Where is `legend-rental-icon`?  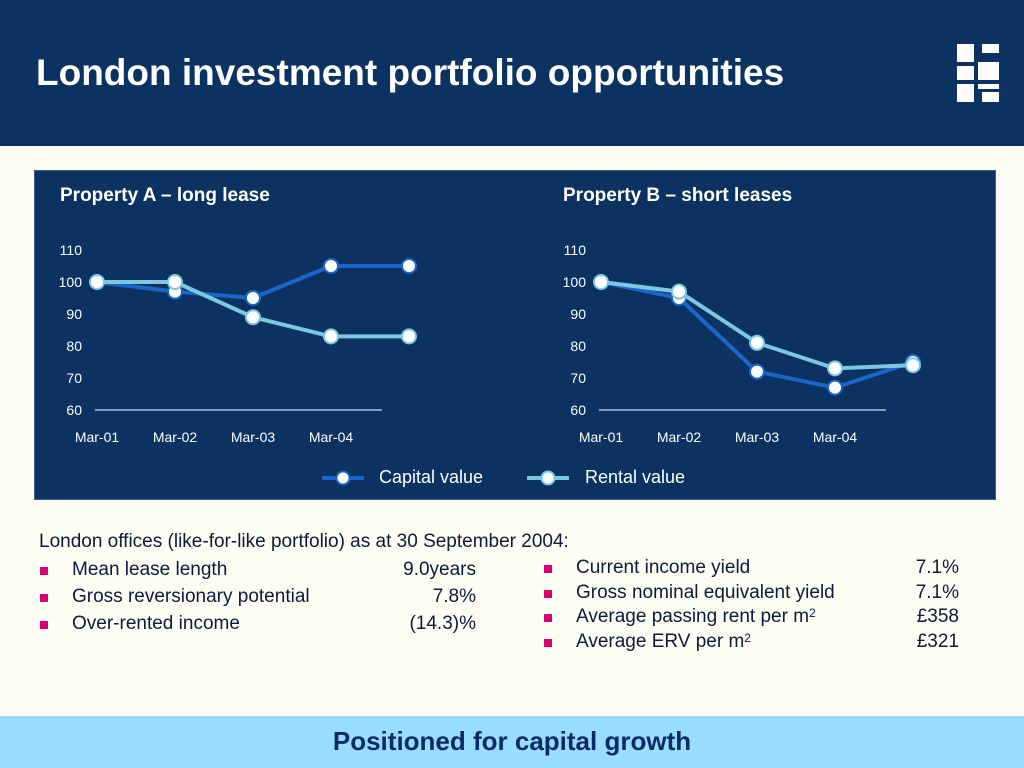
legend-rental-icon is located at coordinates (548, 478).